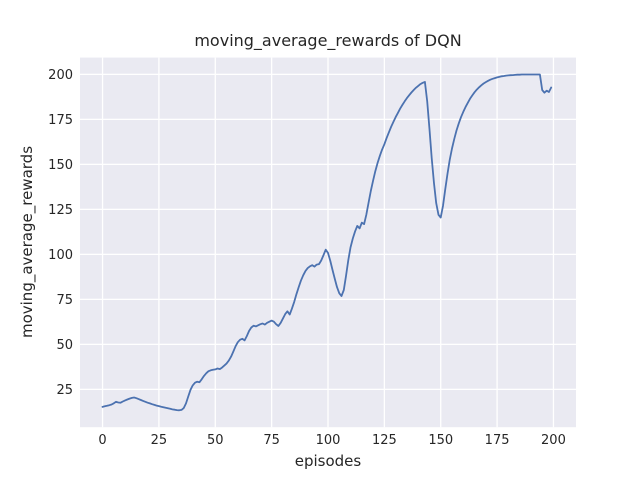  Describe the element at coordinates (384, 440) in the screenshot. I see `x-tick-label: 125` at that location.